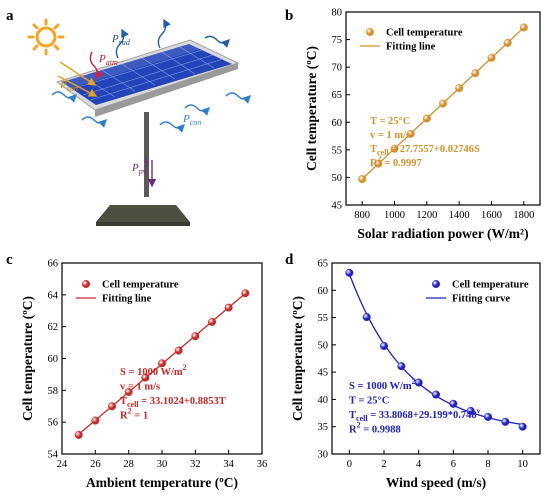 This screenshot has width=550, height=496. Describe the element at coordinates (146, 162) in the screenshot. I see `lightning-icon` at that location.